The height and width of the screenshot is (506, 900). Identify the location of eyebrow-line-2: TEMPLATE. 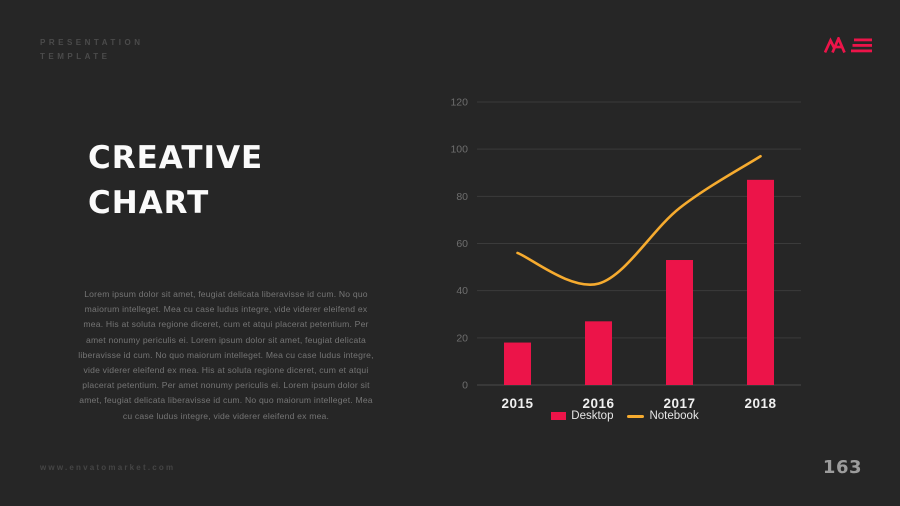
(75, 56).